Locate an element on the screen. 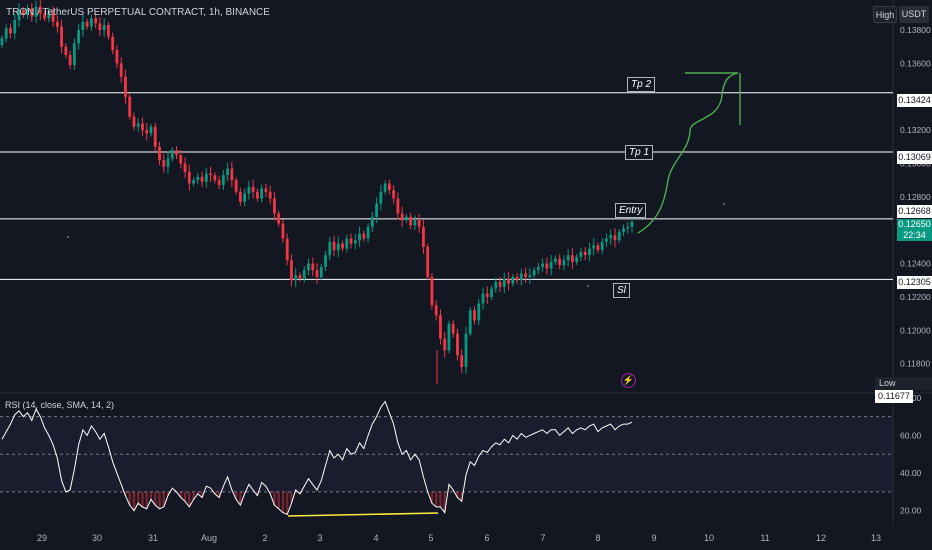 The image size is (932, 550). time-tick-label: 11 is located at coordinates (764, 538).